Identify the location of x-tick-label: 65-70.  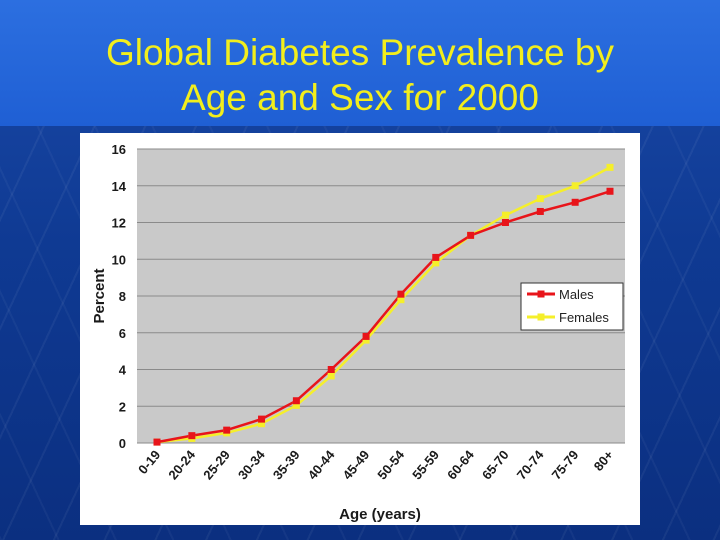
(495, 464).